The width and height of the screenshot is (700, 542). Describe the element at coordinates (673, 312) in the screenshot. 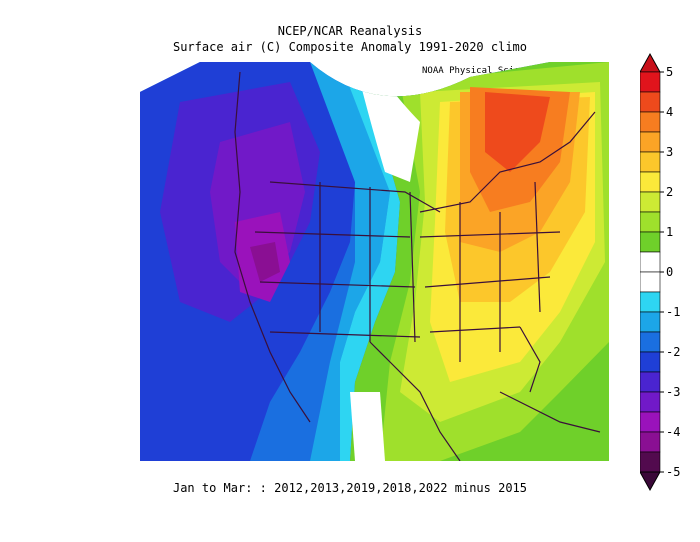

I see `colorbar-label: -1` at that location.